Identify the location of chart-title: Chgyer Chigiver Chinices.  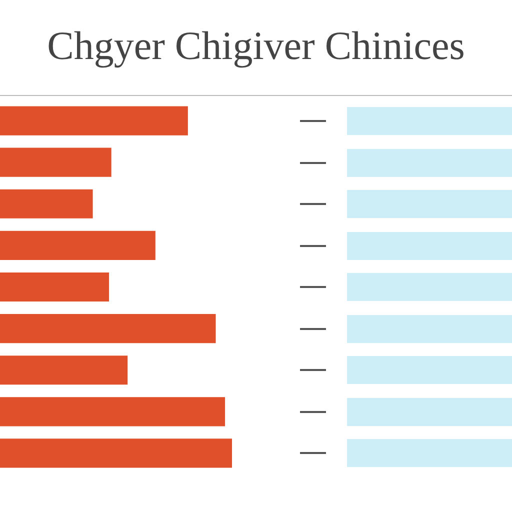
(256, 45).